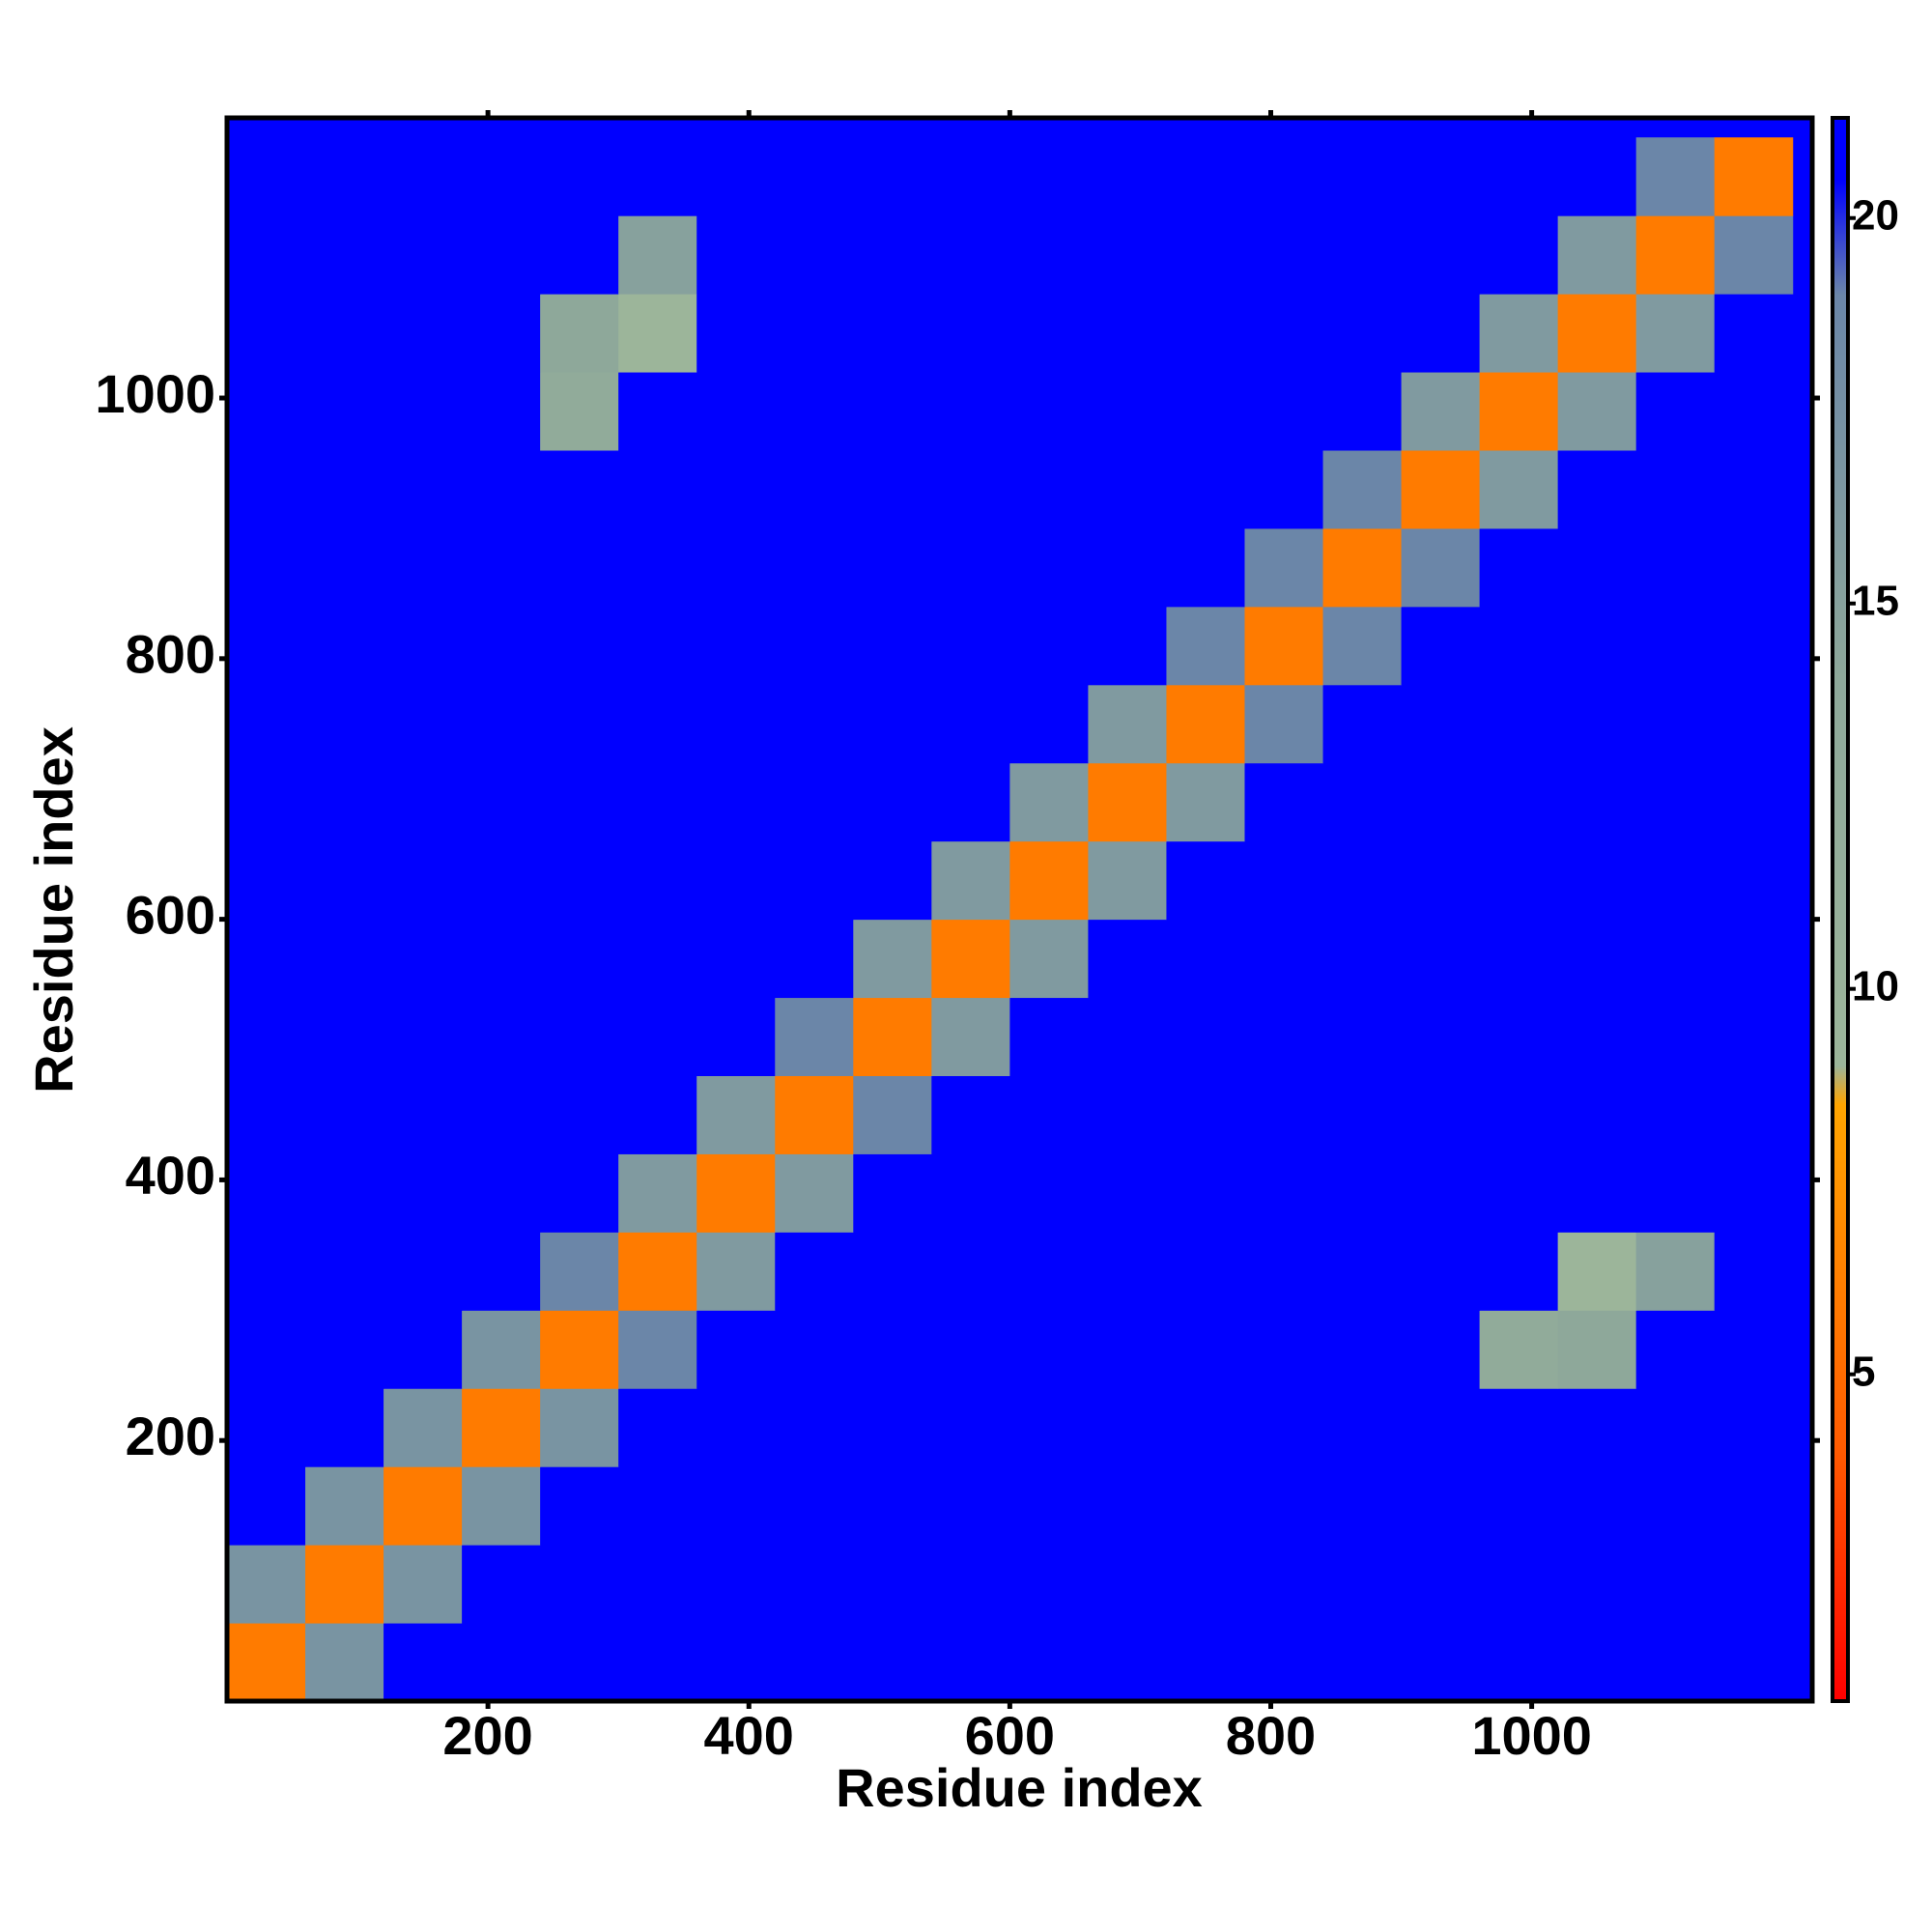 This screenshot has width=1932, height=1932. I want to click on colorbar-tick-label: 15, so click(1875, 600).